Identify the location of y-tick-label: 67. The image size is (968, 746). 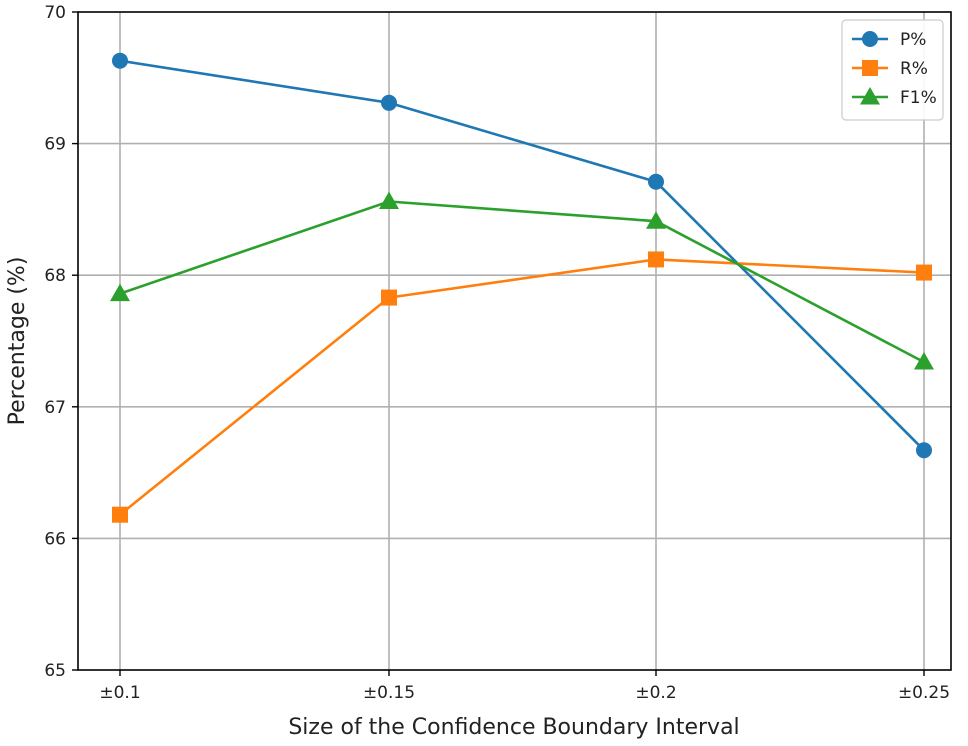
(55, 408).